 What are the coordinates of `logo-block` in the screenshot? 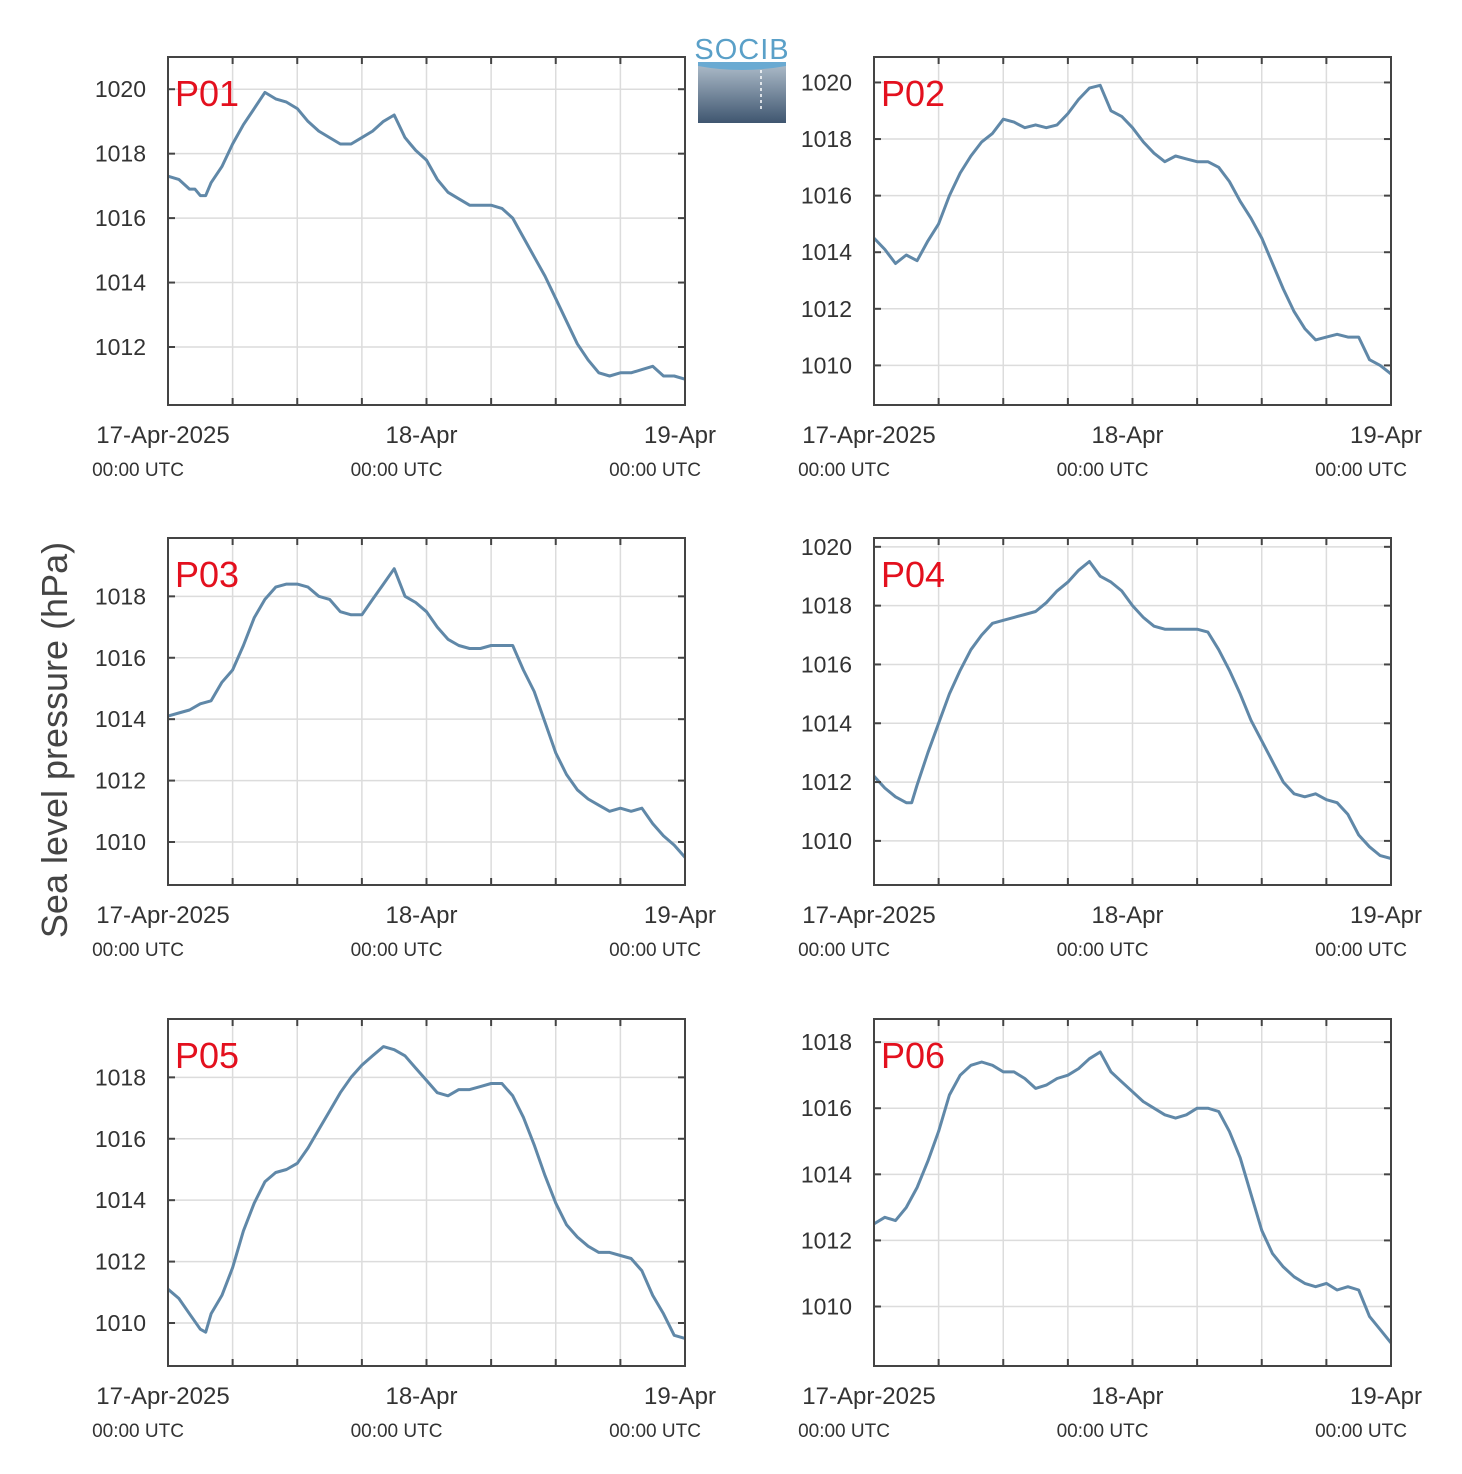 It's located at (742, 94).